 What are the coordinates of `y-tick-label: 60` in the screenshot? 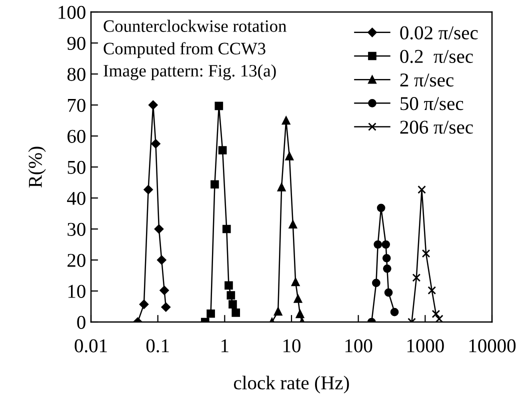 It's located at (77, 136).